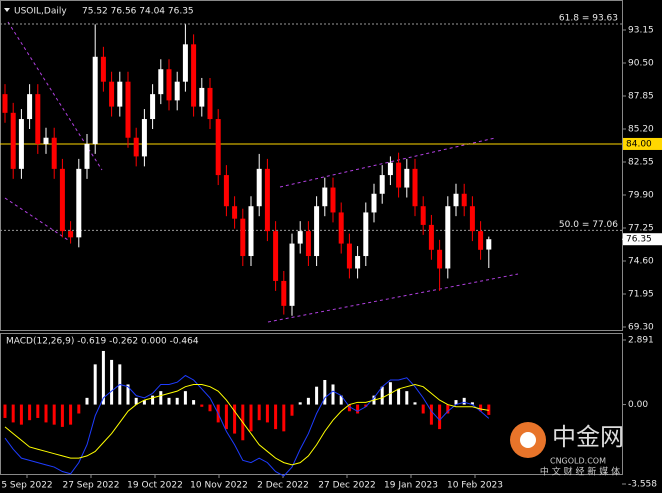 Image resolution: width=662 pixels, height=493 pixels. Describe the element at coordinates (641, 97) in the screenshot. I see `y-tick-label: 87.85` at that location.